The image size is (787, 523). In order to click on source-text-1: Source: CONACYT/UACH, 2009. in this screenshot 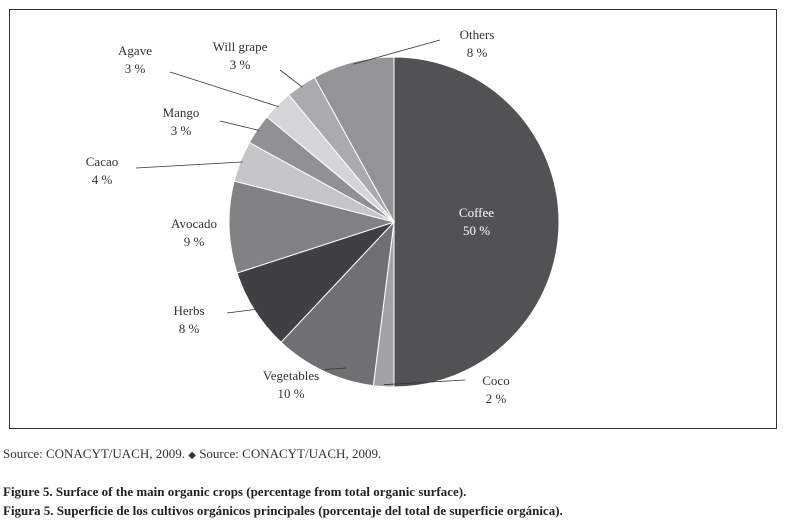, I will do `click(94, 453)`.